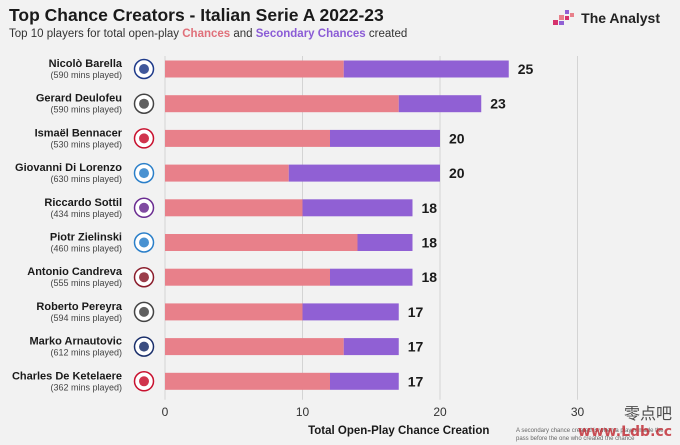 Image resolution: width=680 pixels, height=445 pixels. Describe the element at coordinates (86, 238) in the screenshot. I see `player-name: Piotr Zielinski` at that location.